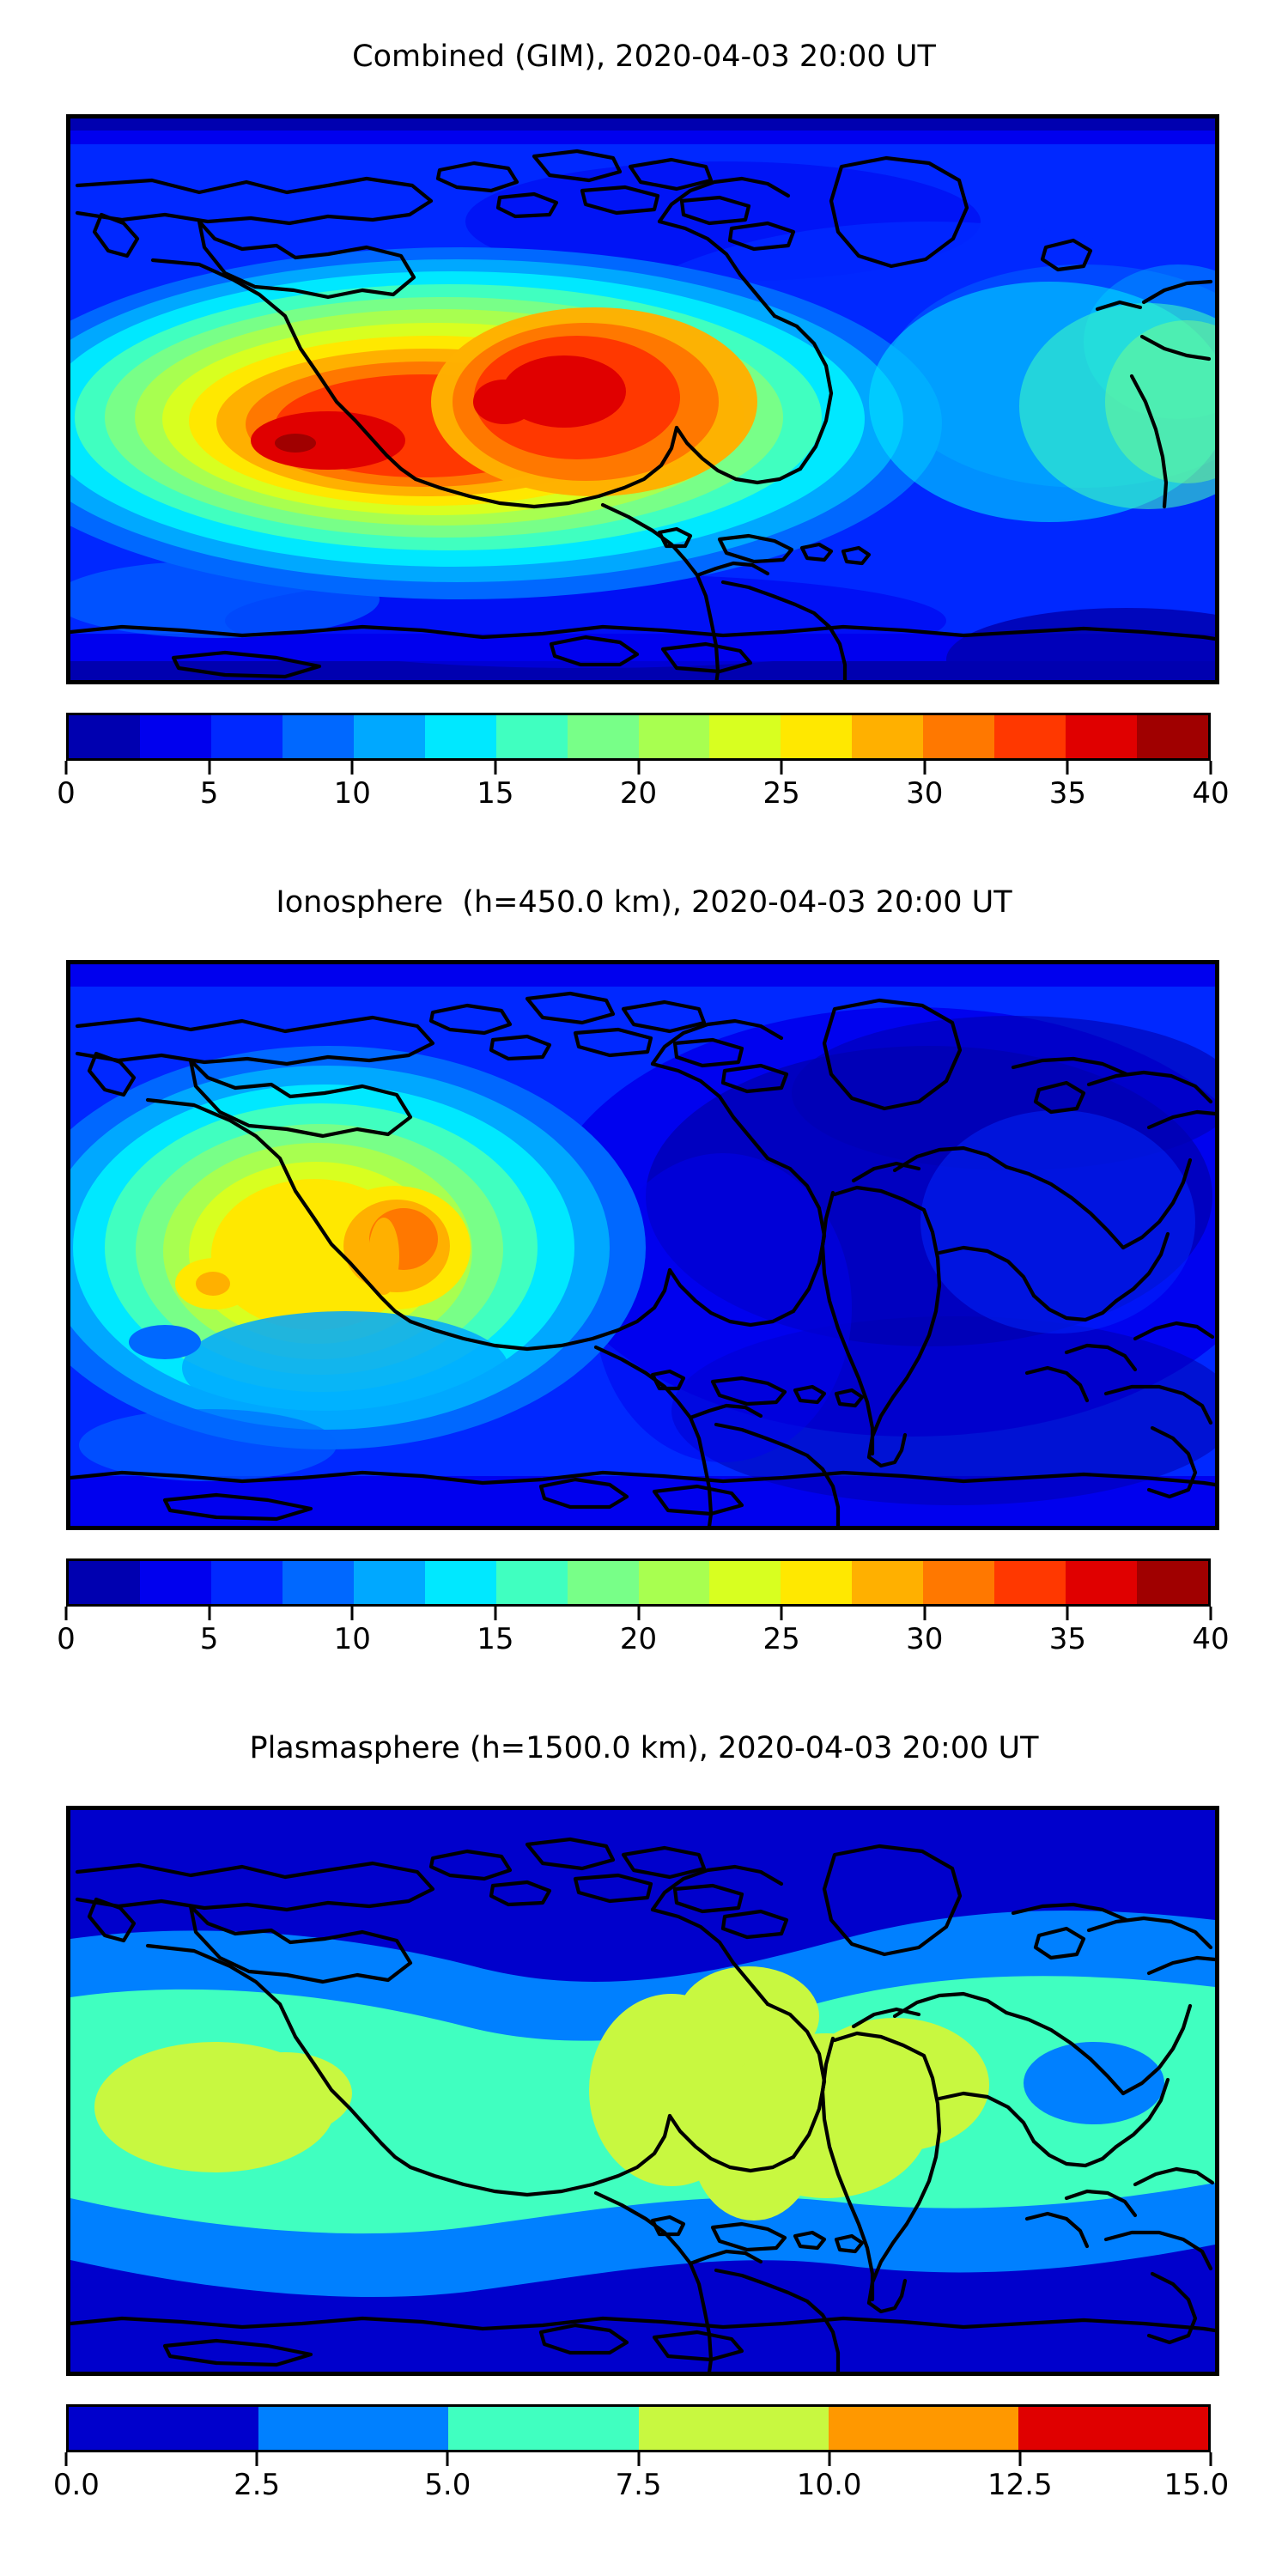 The image size is (1288, 2576). Describe the element at coordinates (76, 2485) in the screenshot. I see `colorbar-ticklabel: 0.0` at that location.